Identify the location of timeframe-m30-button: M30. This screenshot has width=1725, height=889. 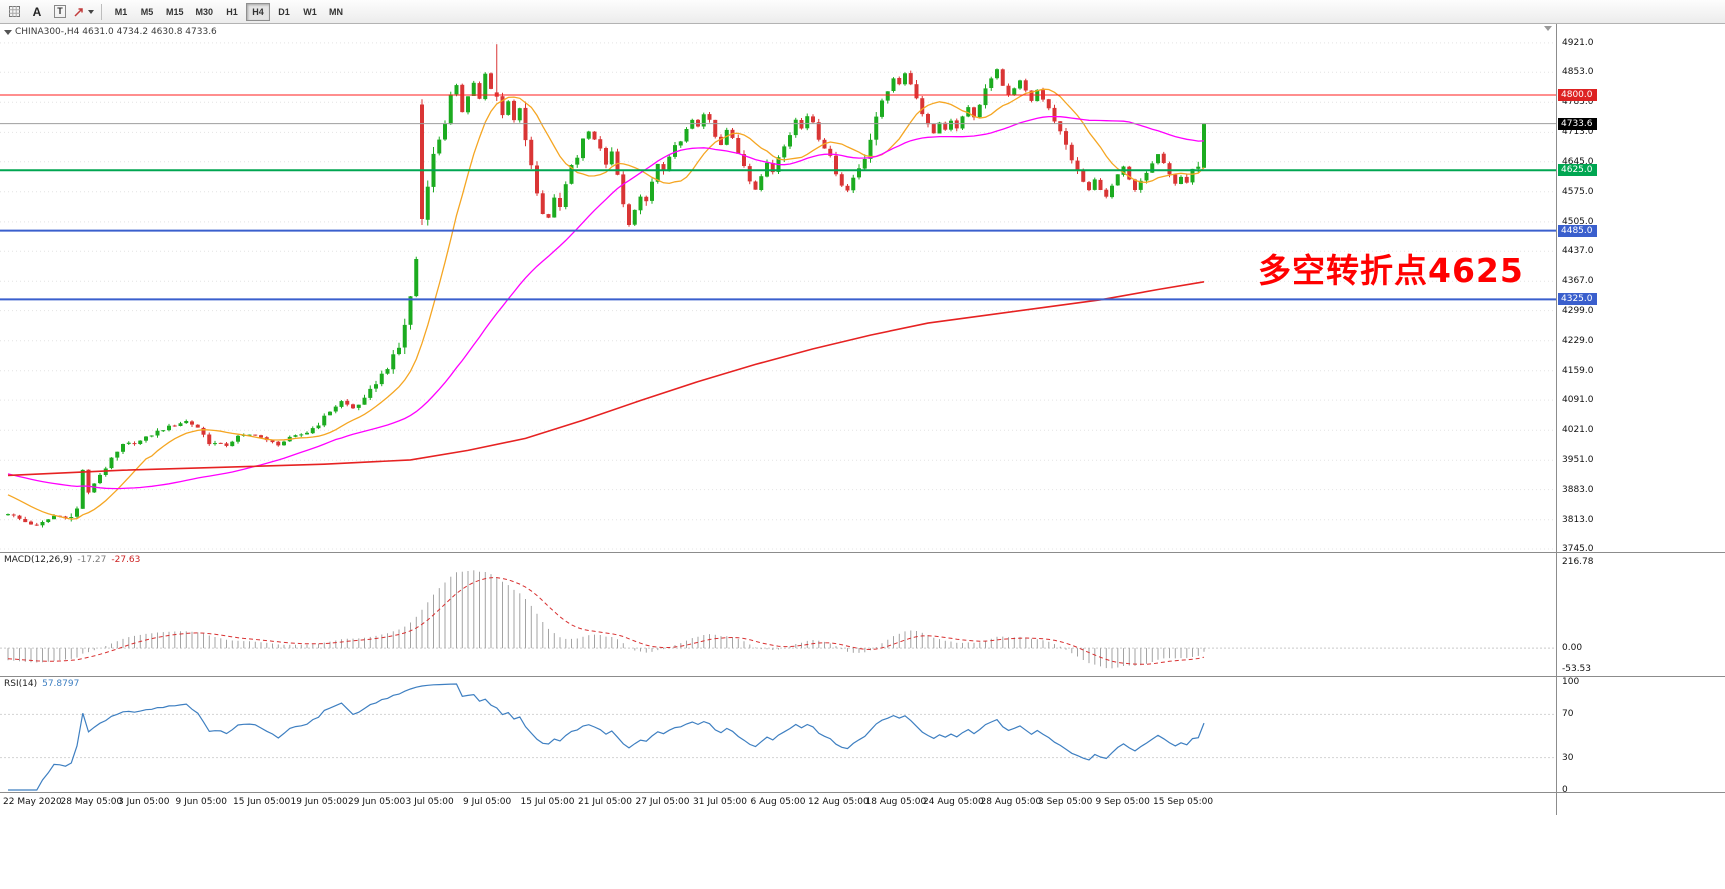
(205, 12).